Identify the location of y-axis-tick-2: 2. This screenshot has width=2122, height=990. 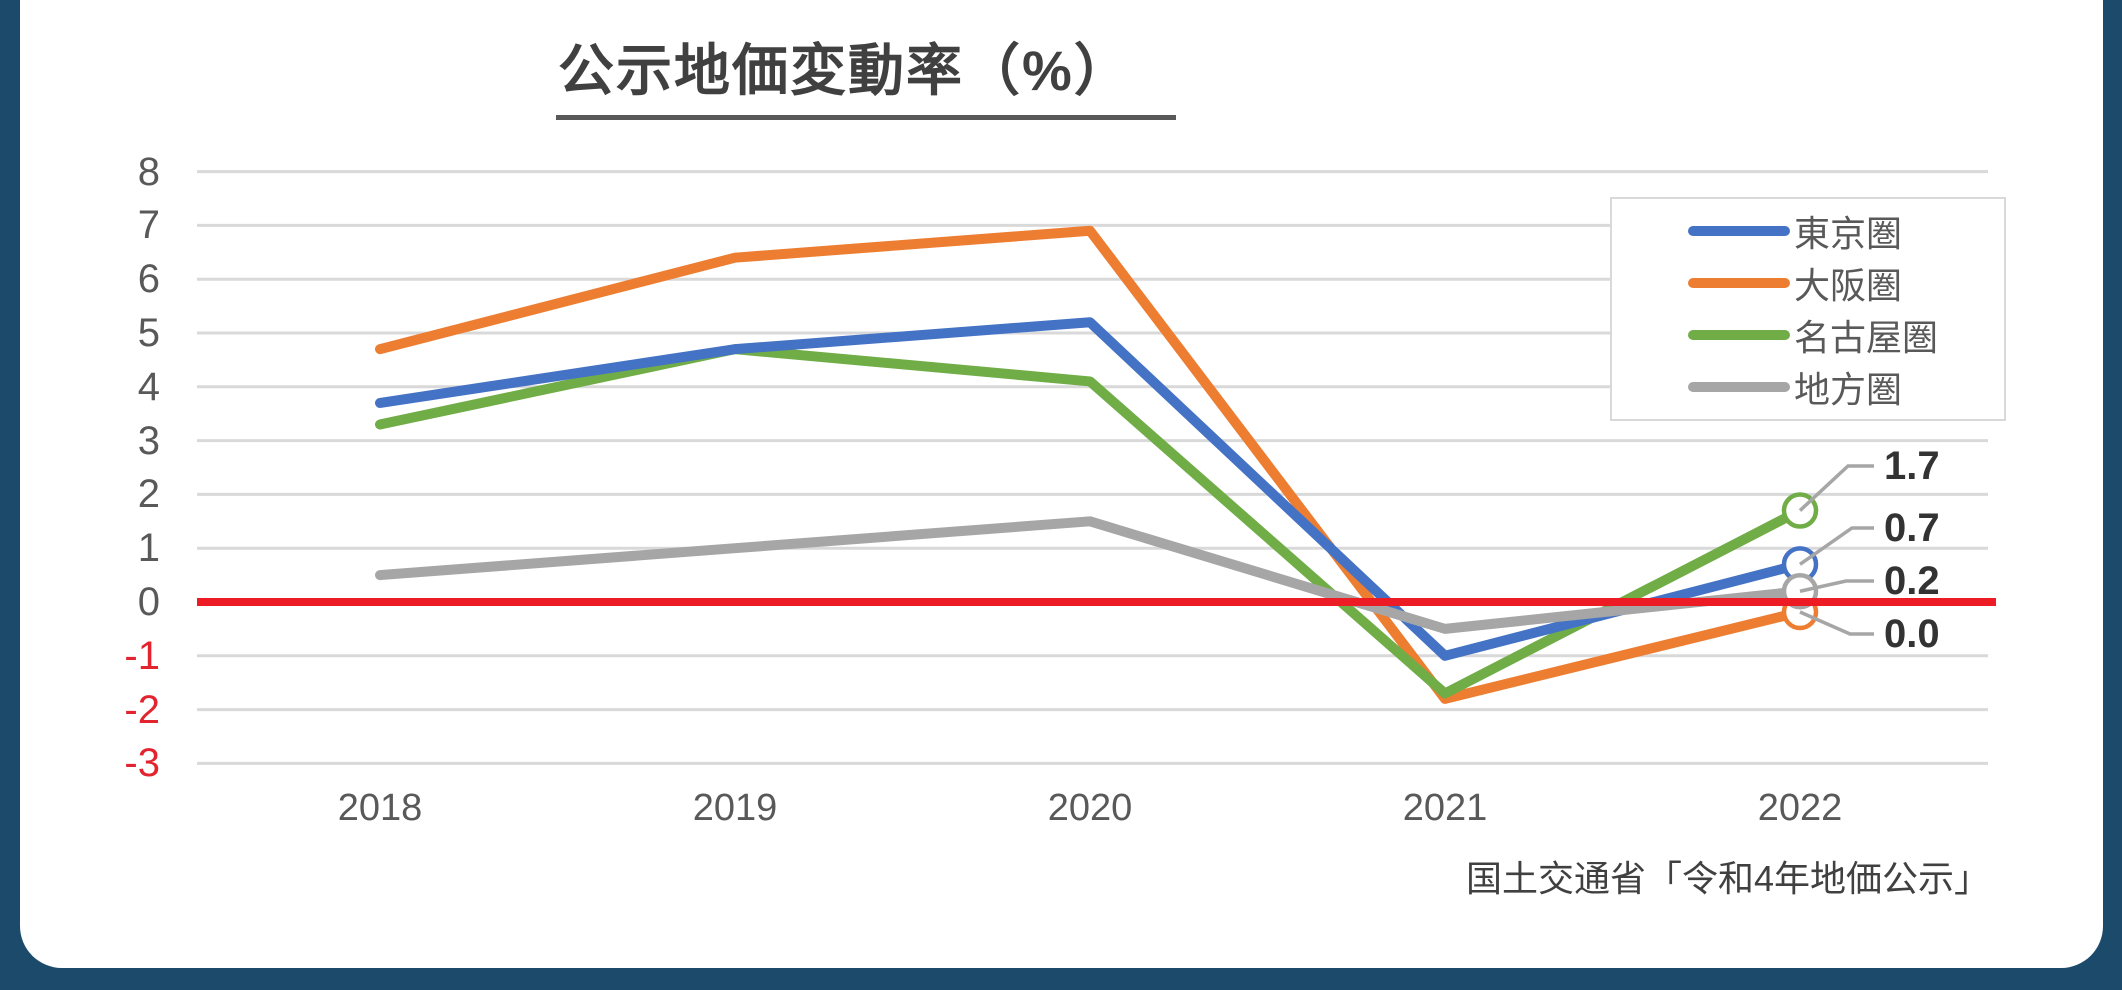
(148, 494).